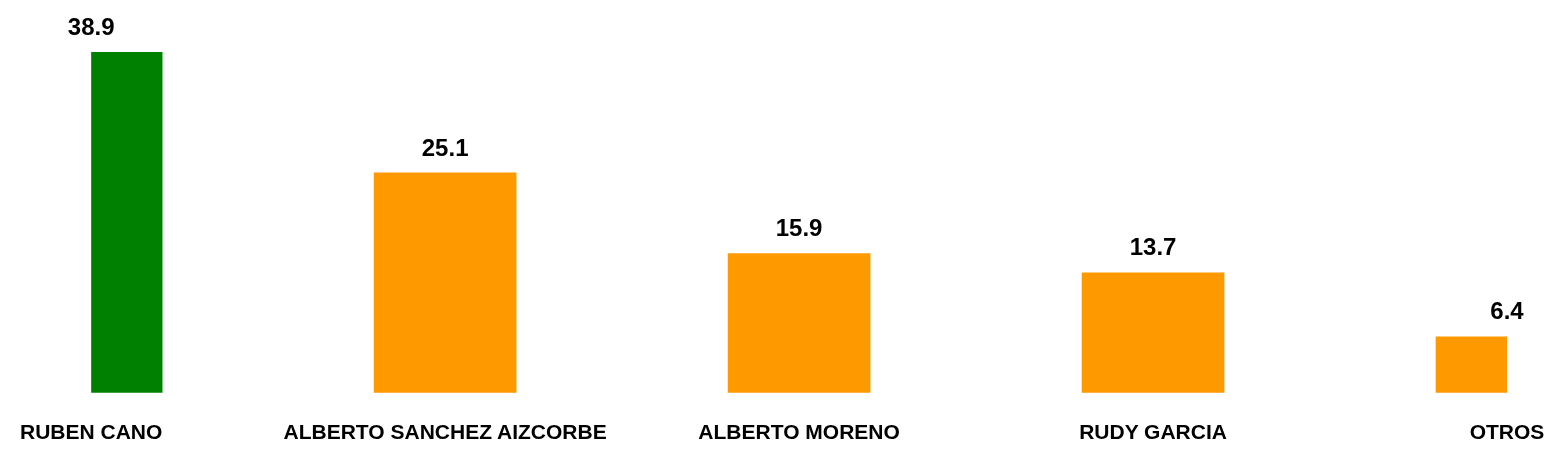 This screenshot has width=1566, height=466. I want to click on x-tick-label: ALBERTO SANCHEZ AIZCORBE, so click(445, 432).